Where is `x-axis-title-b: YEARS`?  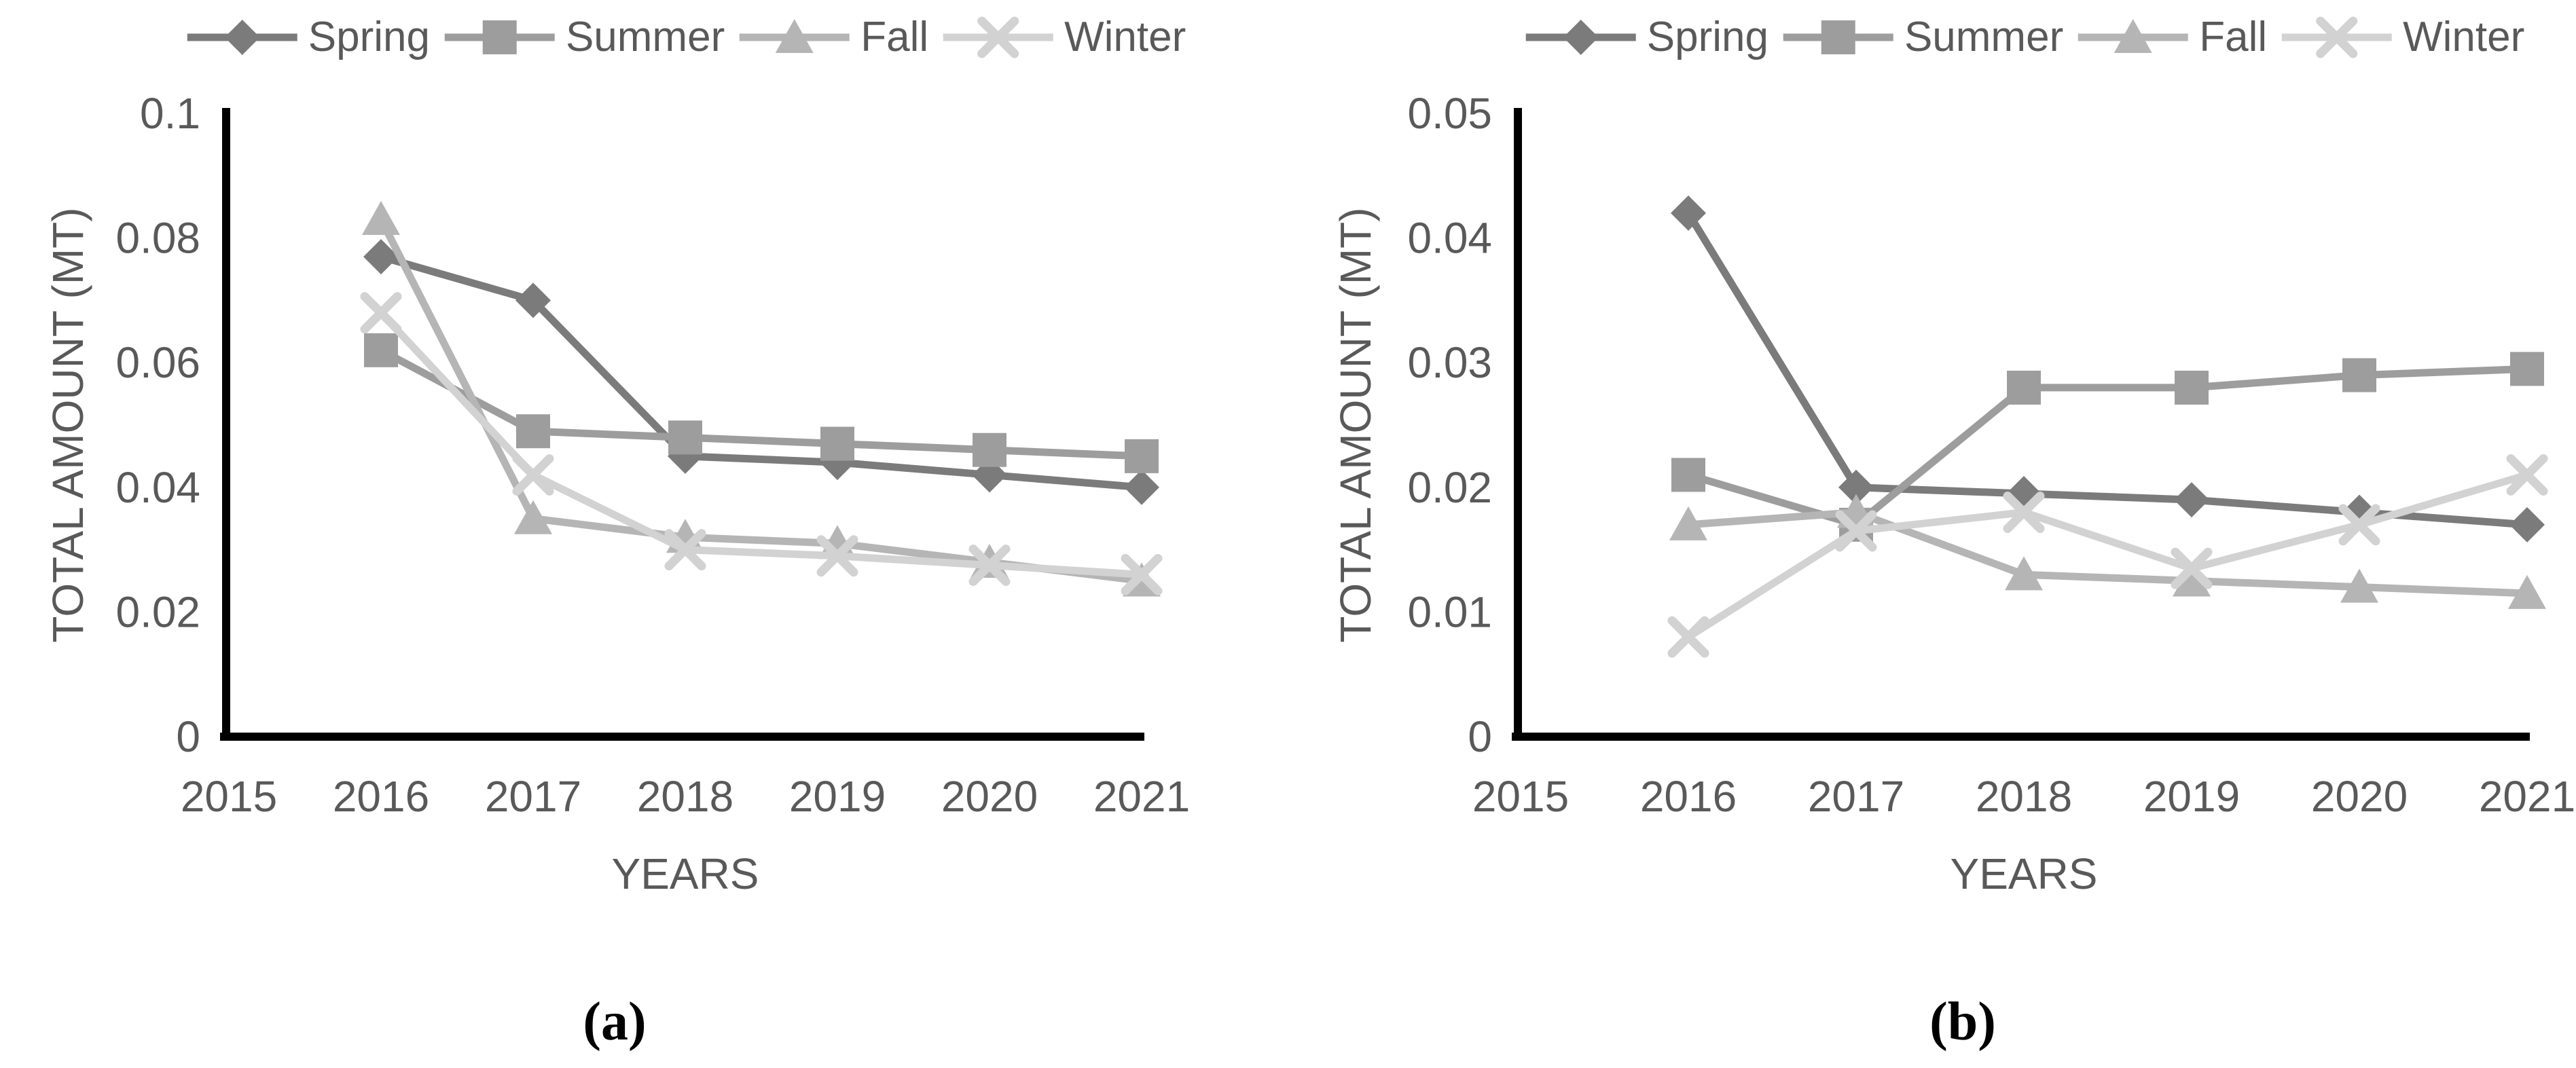 x-axis-title-b: YEARS is located at coordinates (2024, 873).